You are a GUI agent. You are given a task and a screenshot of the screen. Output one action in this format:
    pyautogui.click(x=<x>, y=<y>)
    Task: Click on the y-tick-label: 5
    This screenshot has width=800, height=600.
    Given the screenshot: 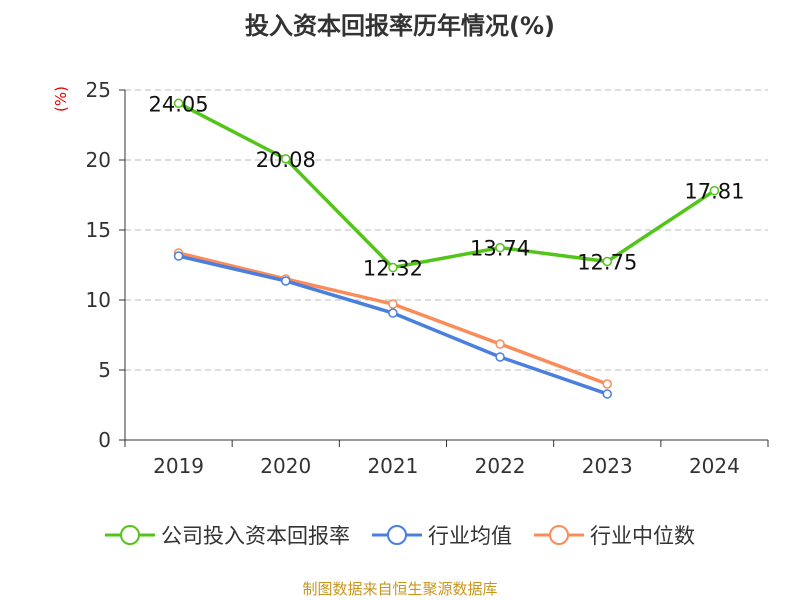 What is the action you would take?
    pyautogui.click(x=104, y=370)
    